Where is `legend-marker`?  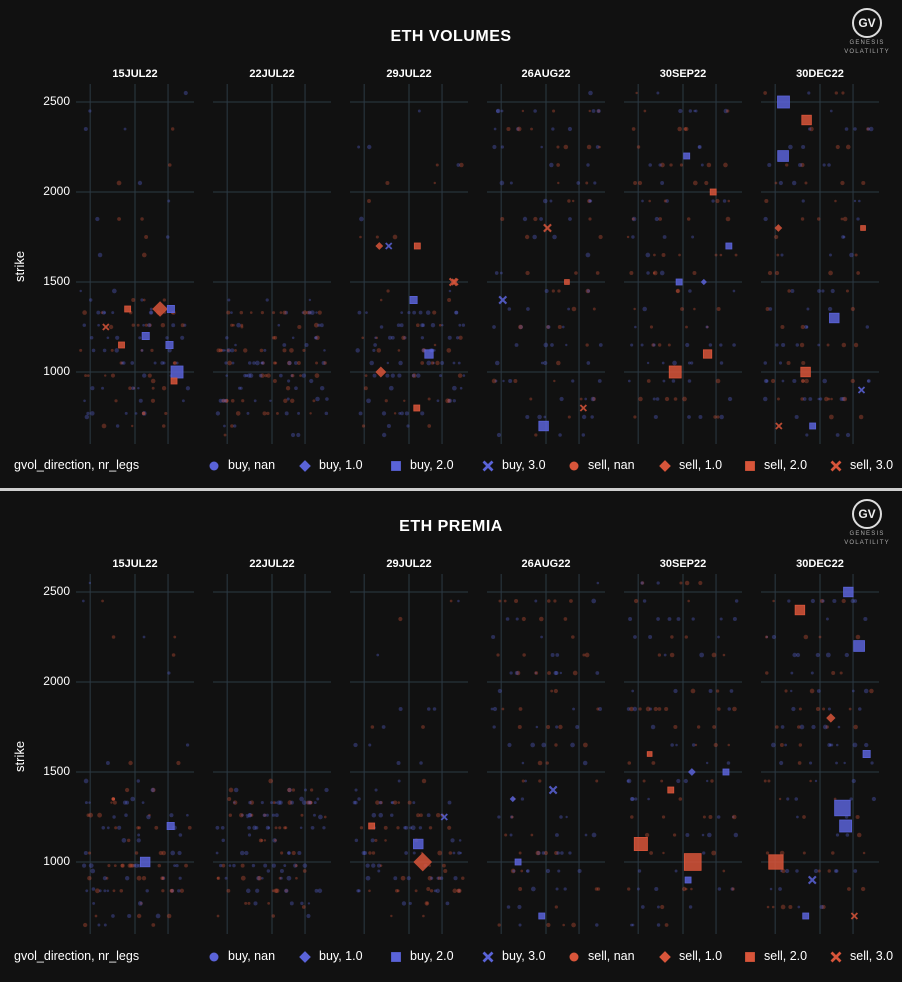 legend-marker is located at coordinates (665, 957).